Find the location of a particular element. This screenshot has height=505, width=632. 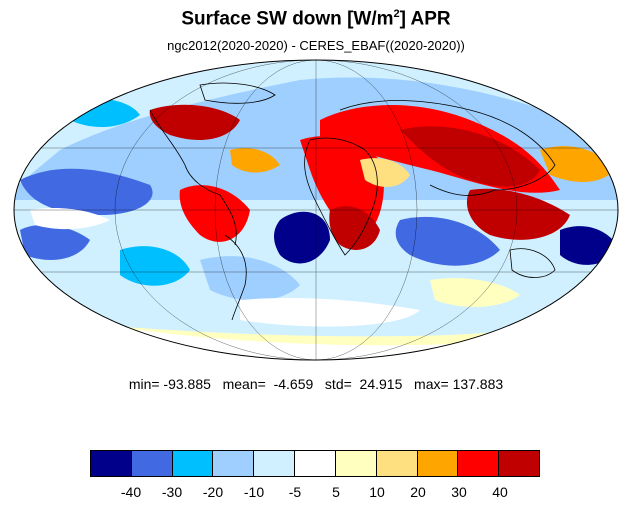

colorbar-tick-label: -5 is located at coordinates (295, 492).